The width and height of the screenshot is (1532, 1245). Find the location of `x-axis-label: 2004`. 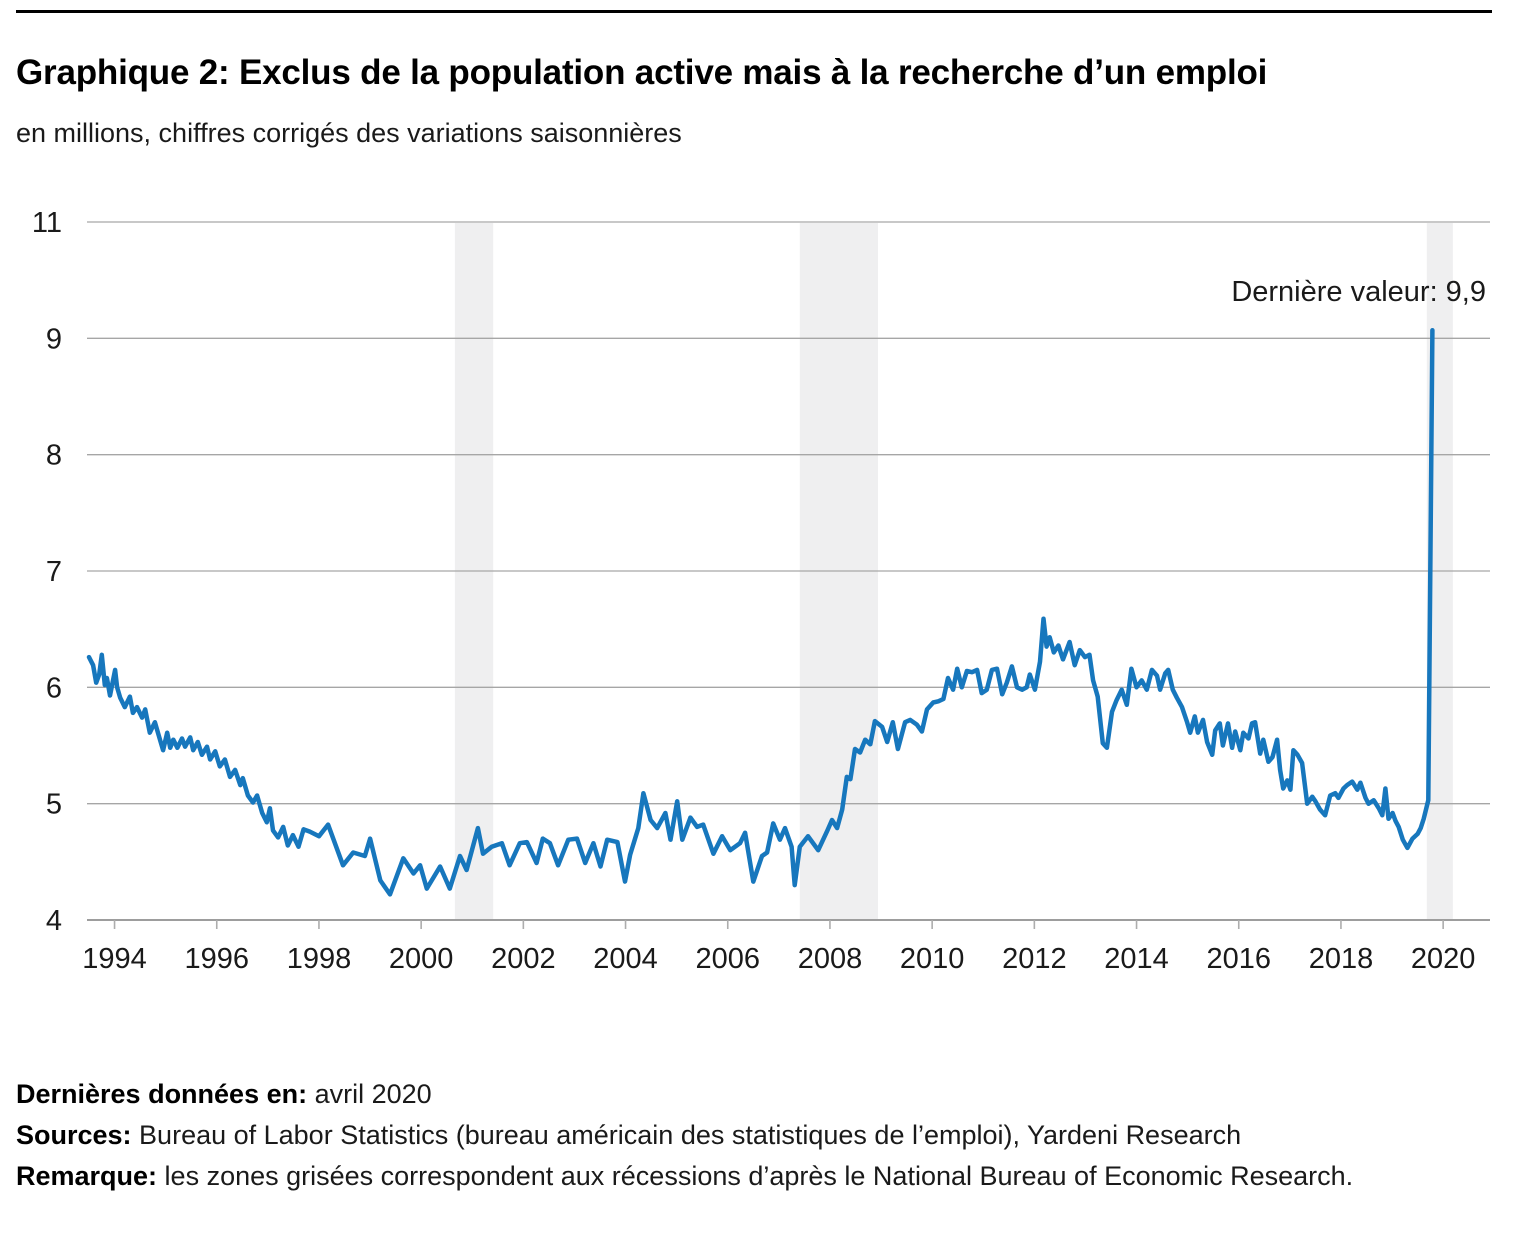

x-axis-label: 2004 is located at coordinates (625, 959).